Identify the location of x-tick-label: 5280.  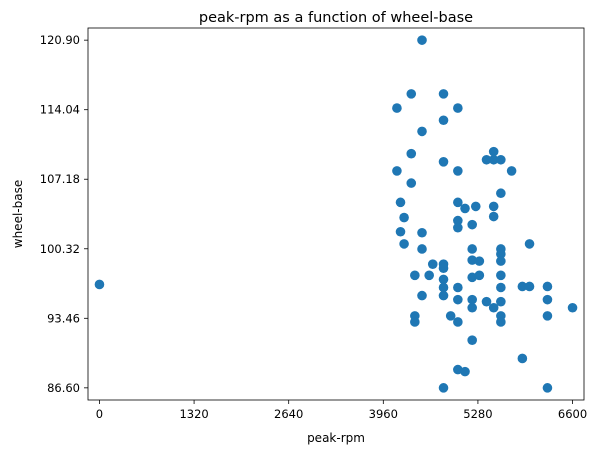
(477, 414).